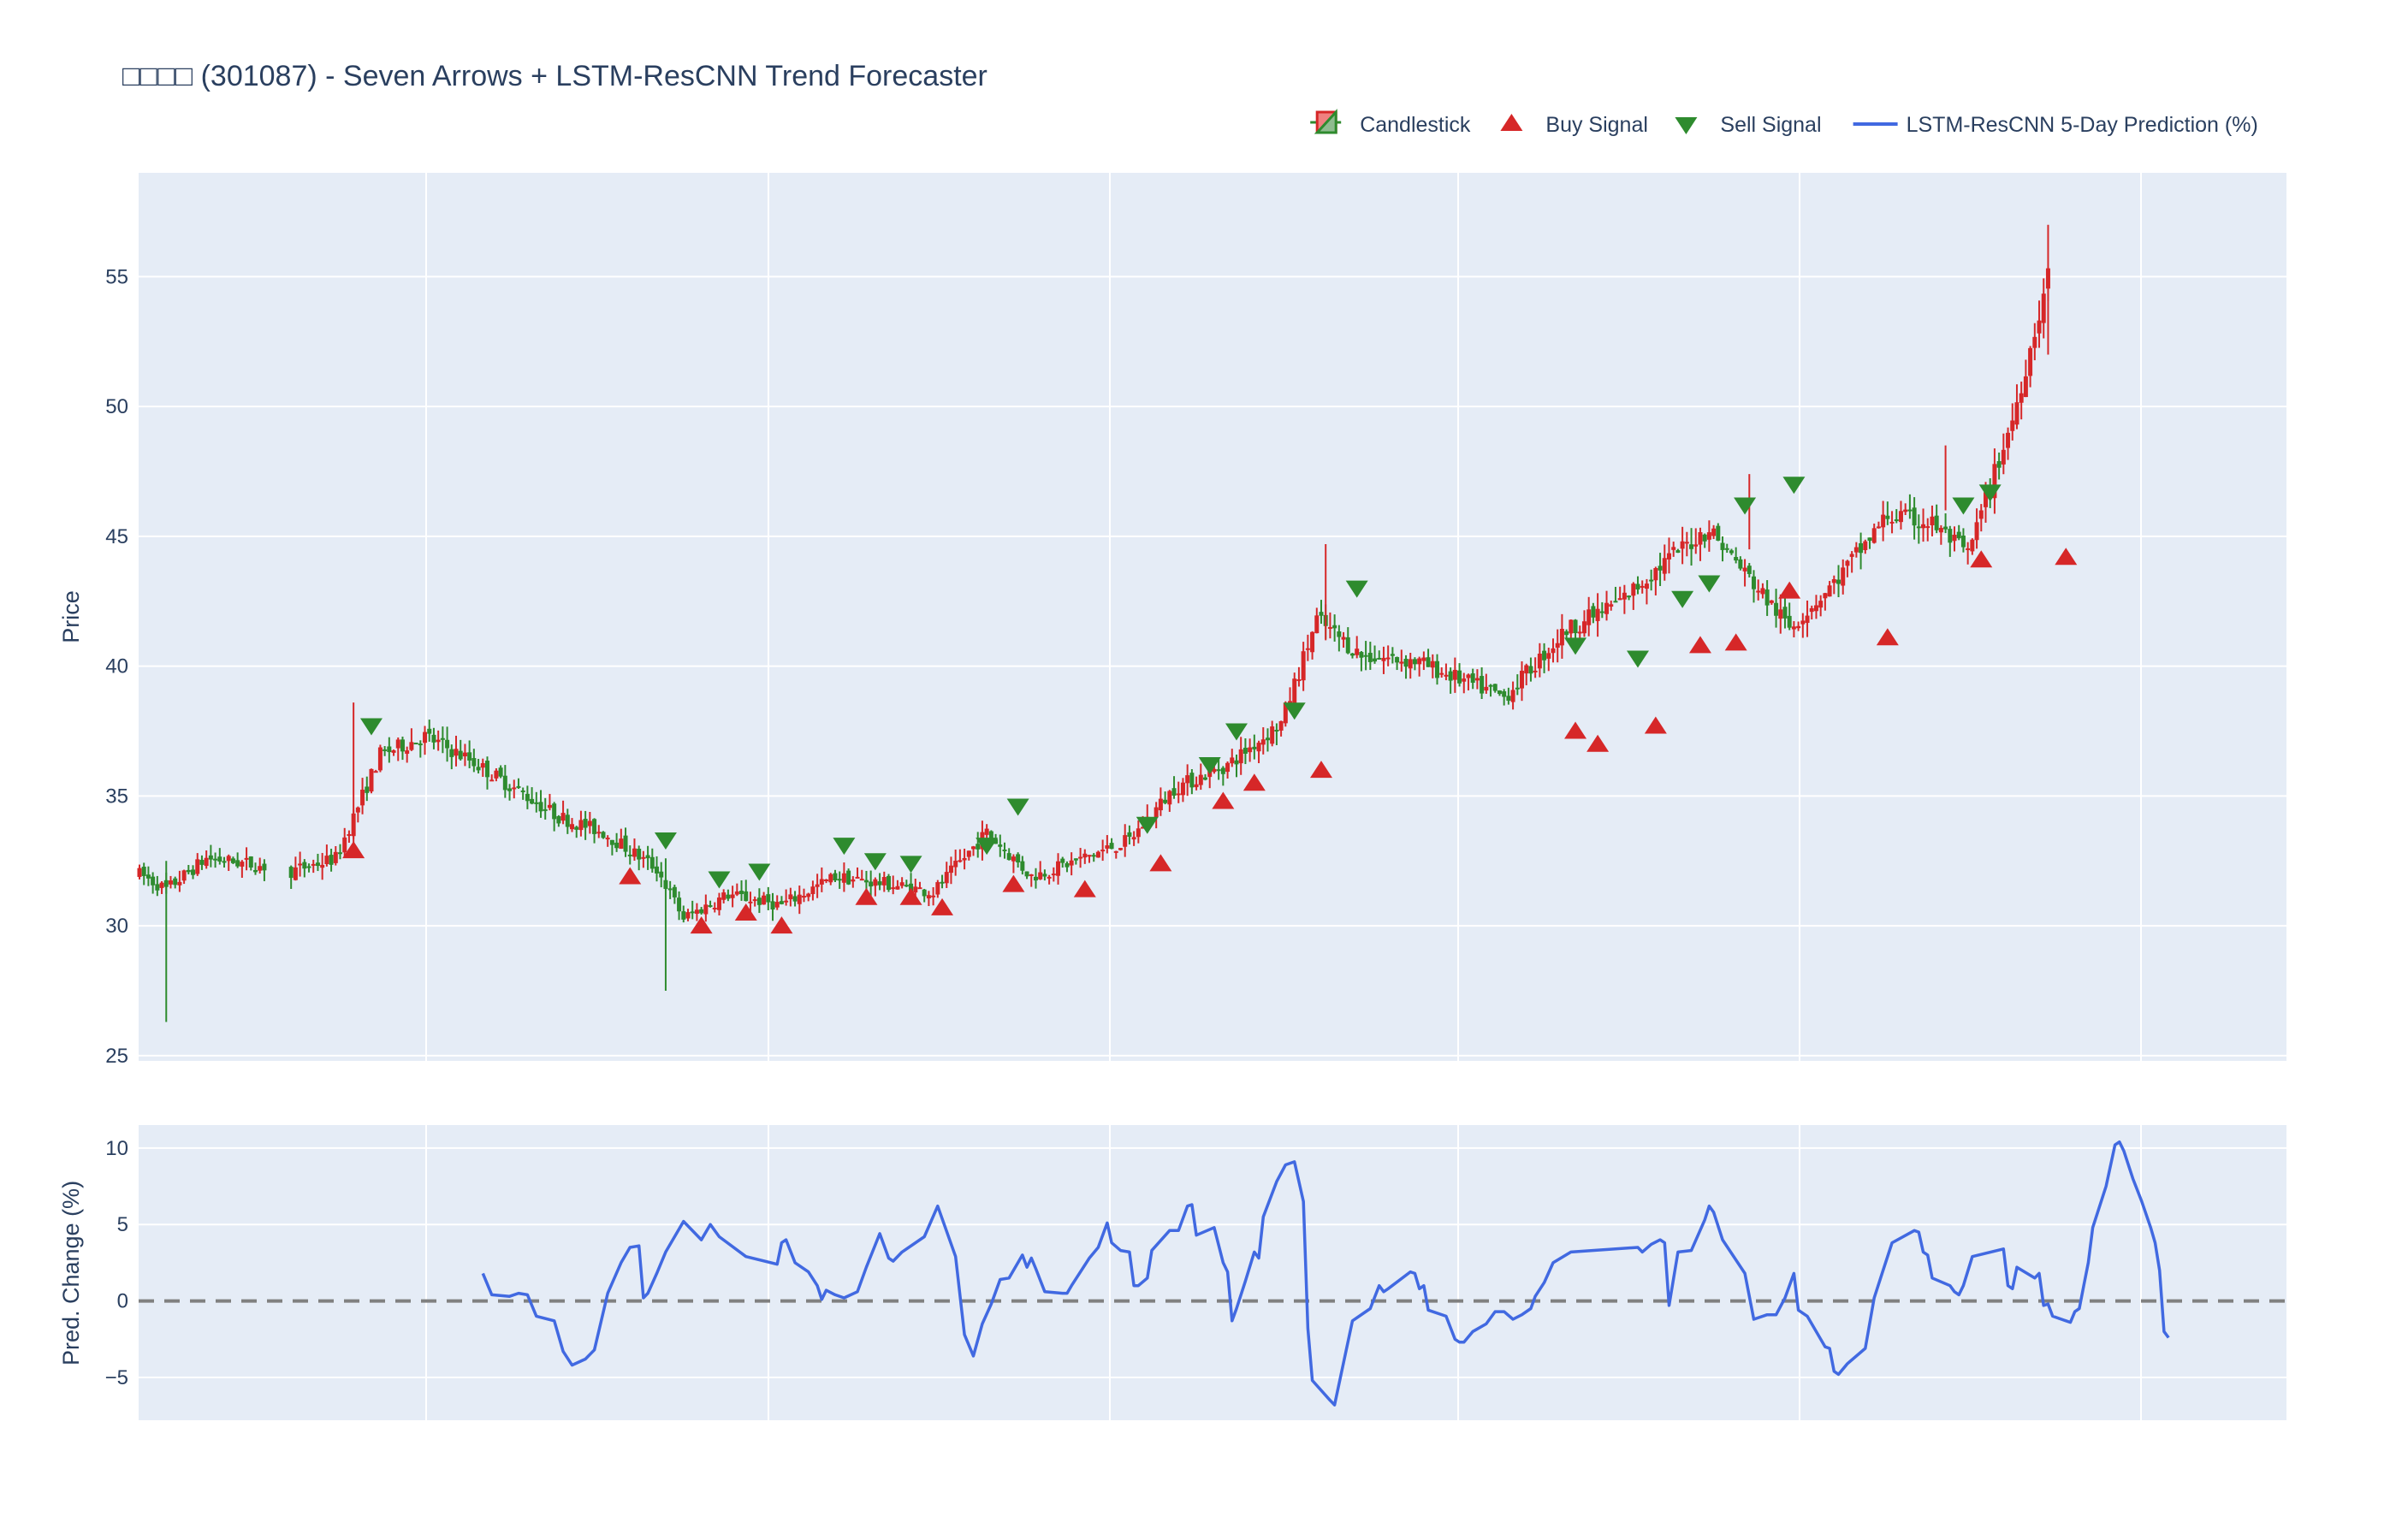 The image size is (2396, 1540). I want to click on candle-legend-icon, so click(1325, 121).